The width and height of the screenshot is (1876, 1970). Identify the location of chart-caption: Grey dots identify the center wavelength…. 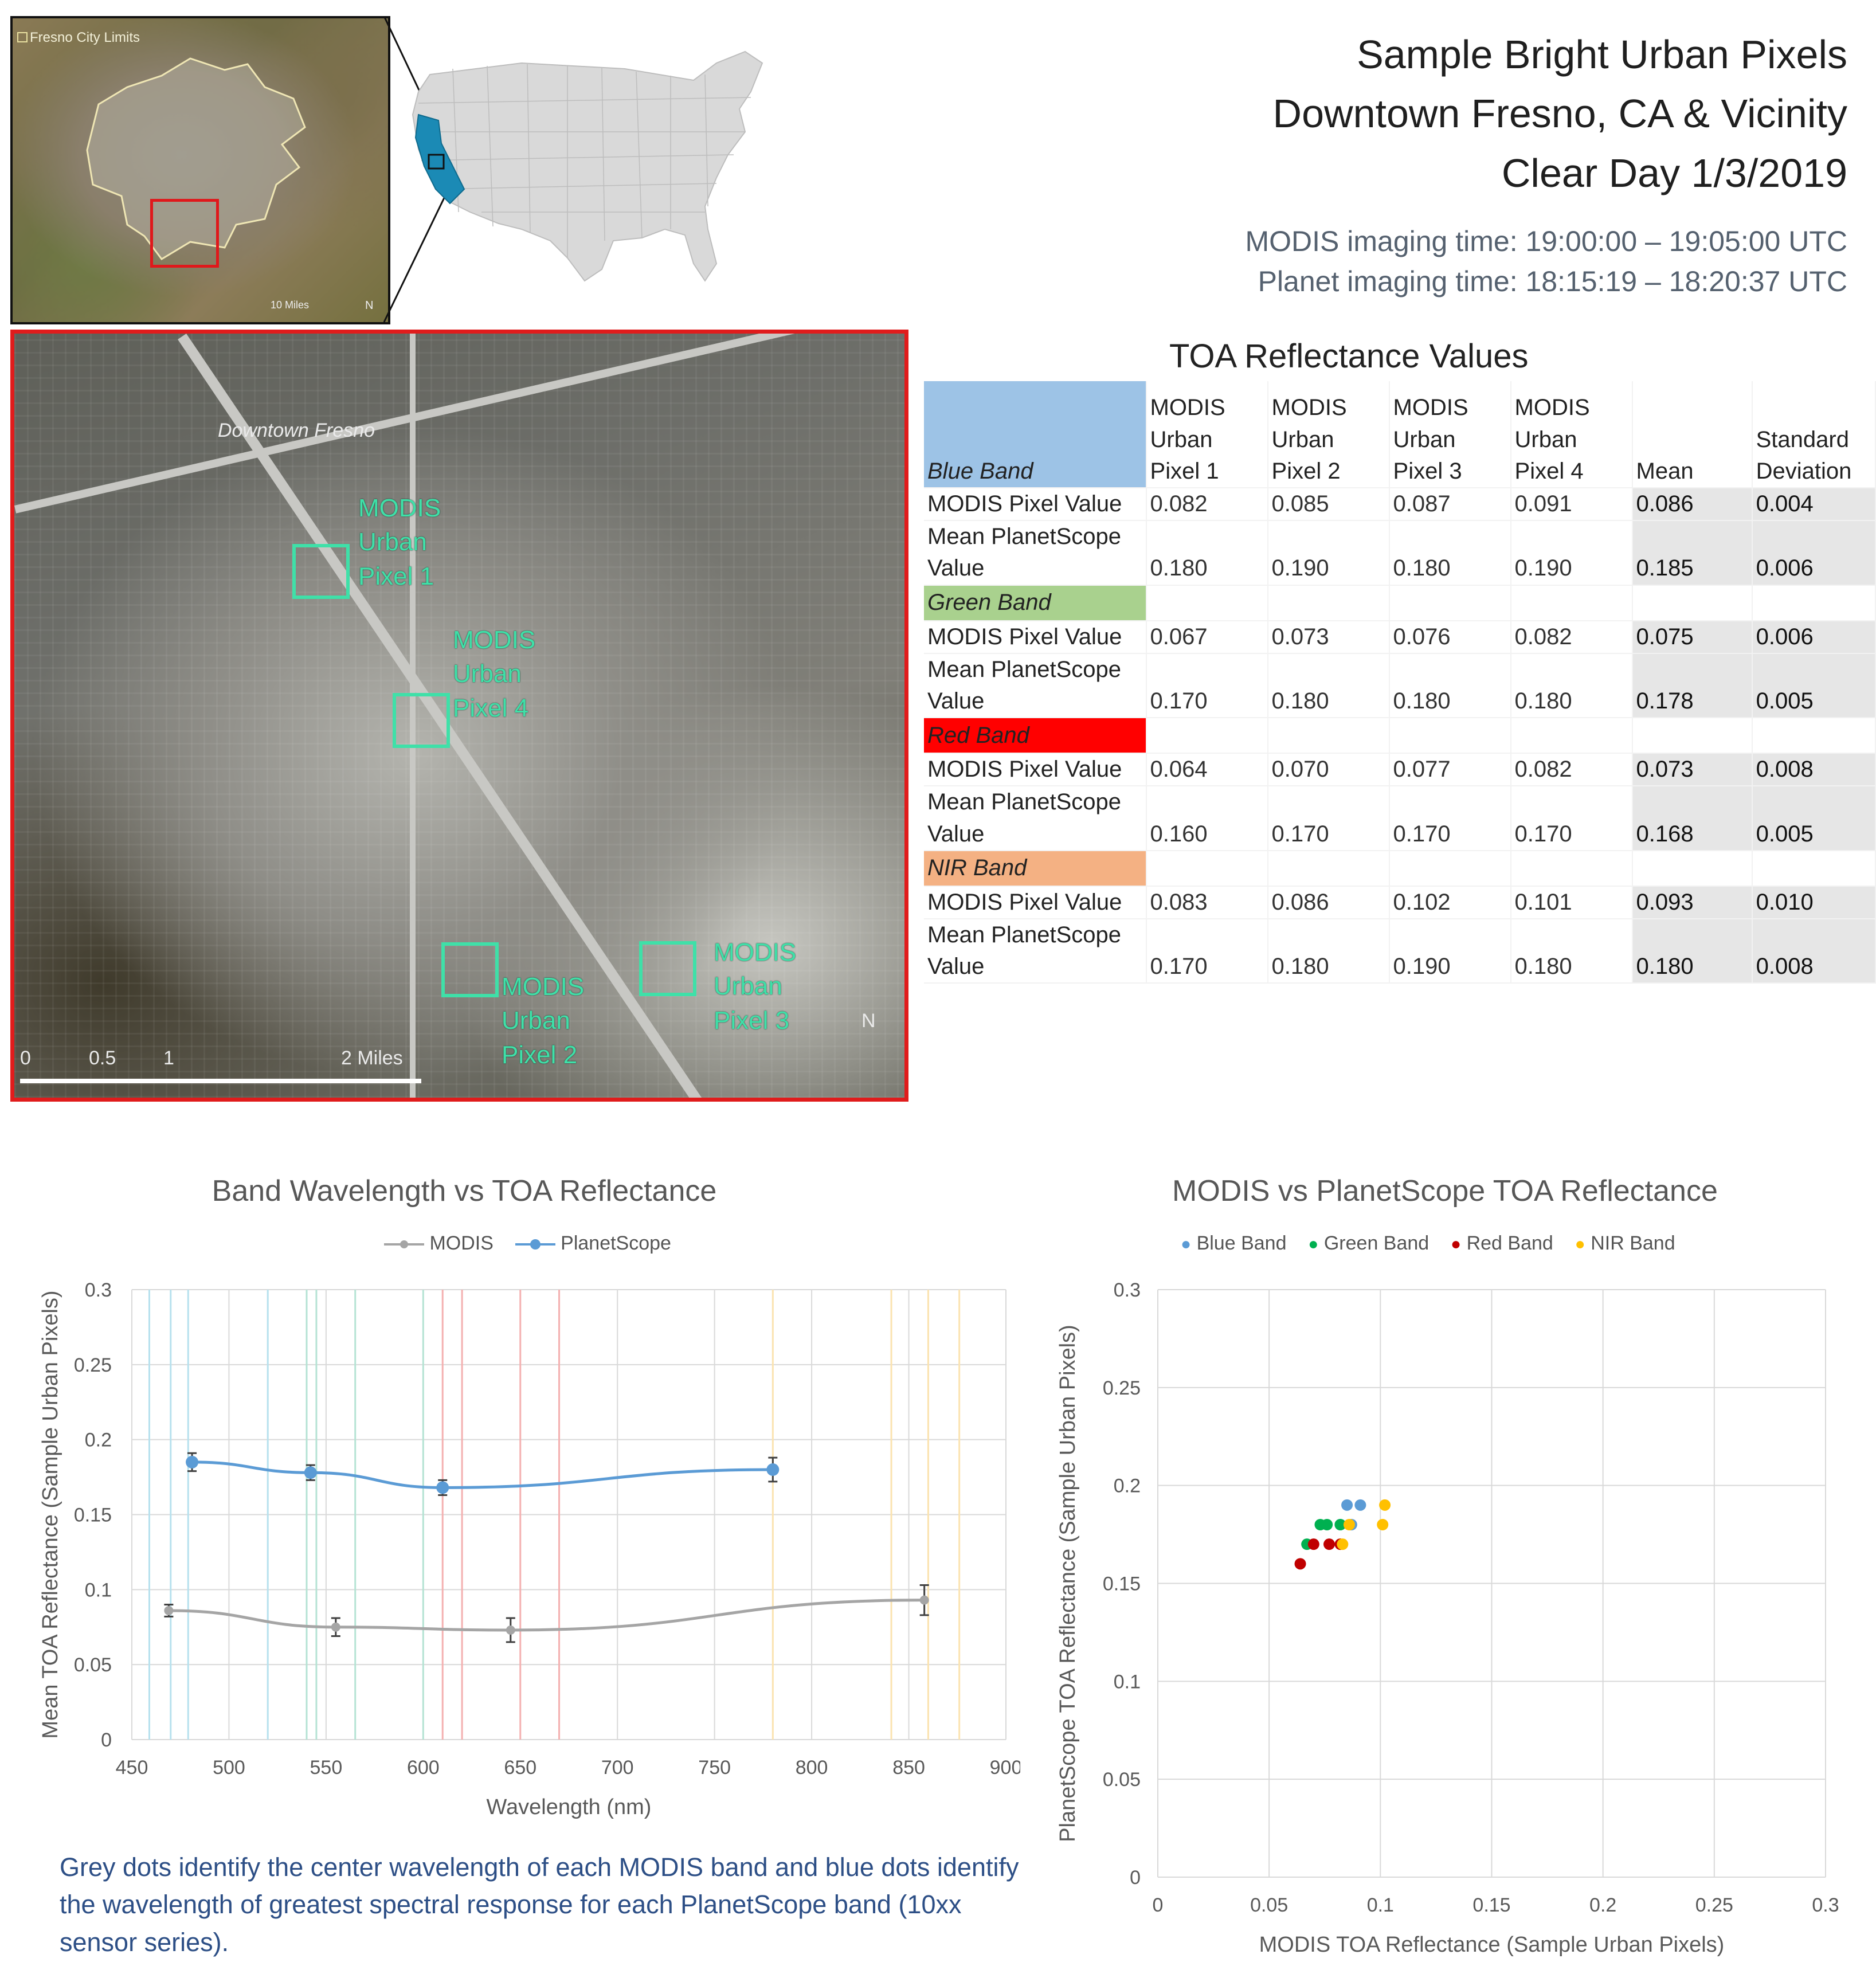
(540, 1904).